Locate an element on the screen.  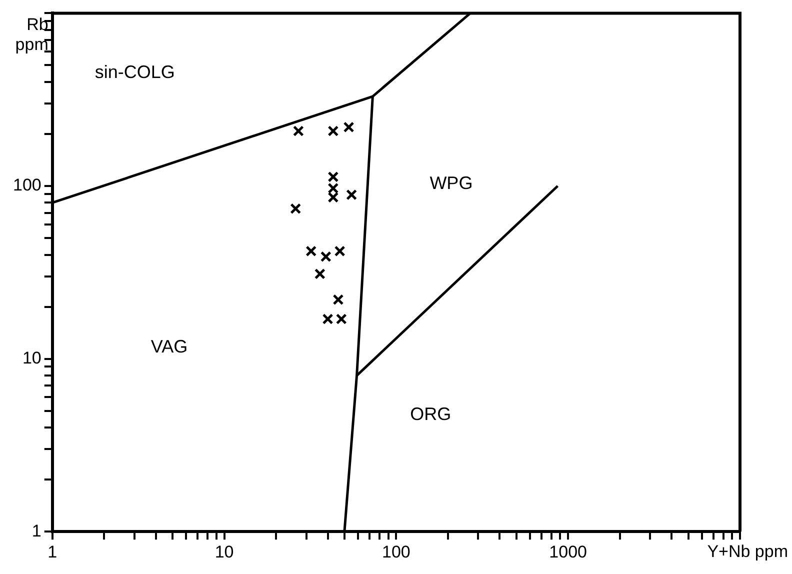
x-tick-label: 100 is located at coordinates (396, 552).